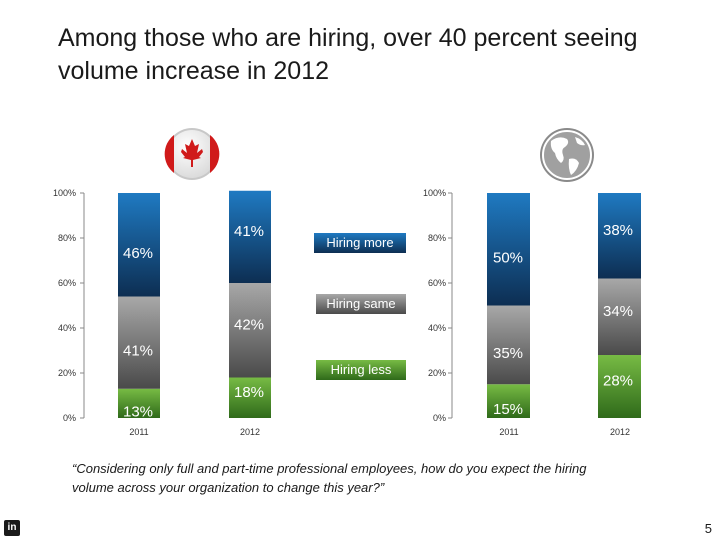 The width and height of the screenshot is (728, 546). I want to click on globe-icon, so click(567, 155).